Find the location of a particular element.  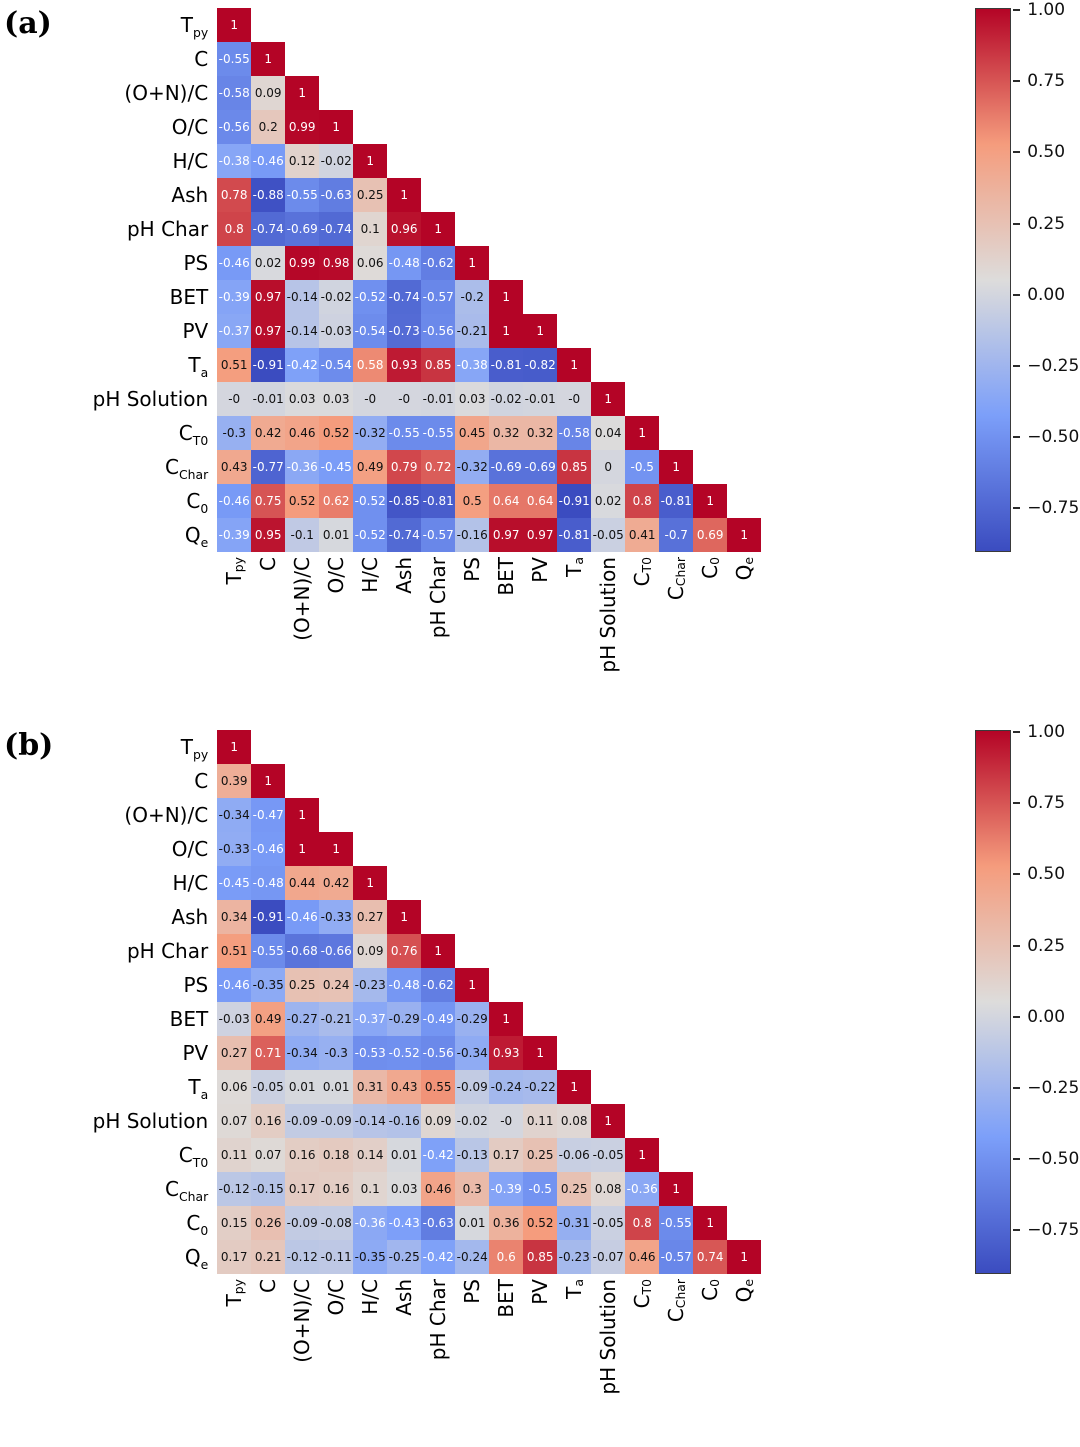

heatmap-cell: -0.88 is located at coordinates (268, 195).